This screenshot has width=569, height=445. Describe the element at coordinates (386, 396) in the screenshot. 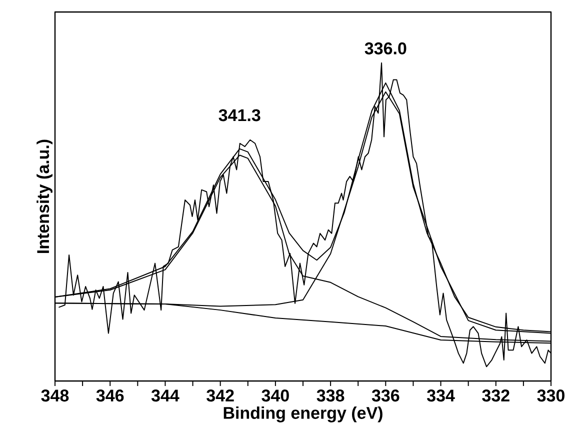

I see `x-tick-label: 336` at that location.